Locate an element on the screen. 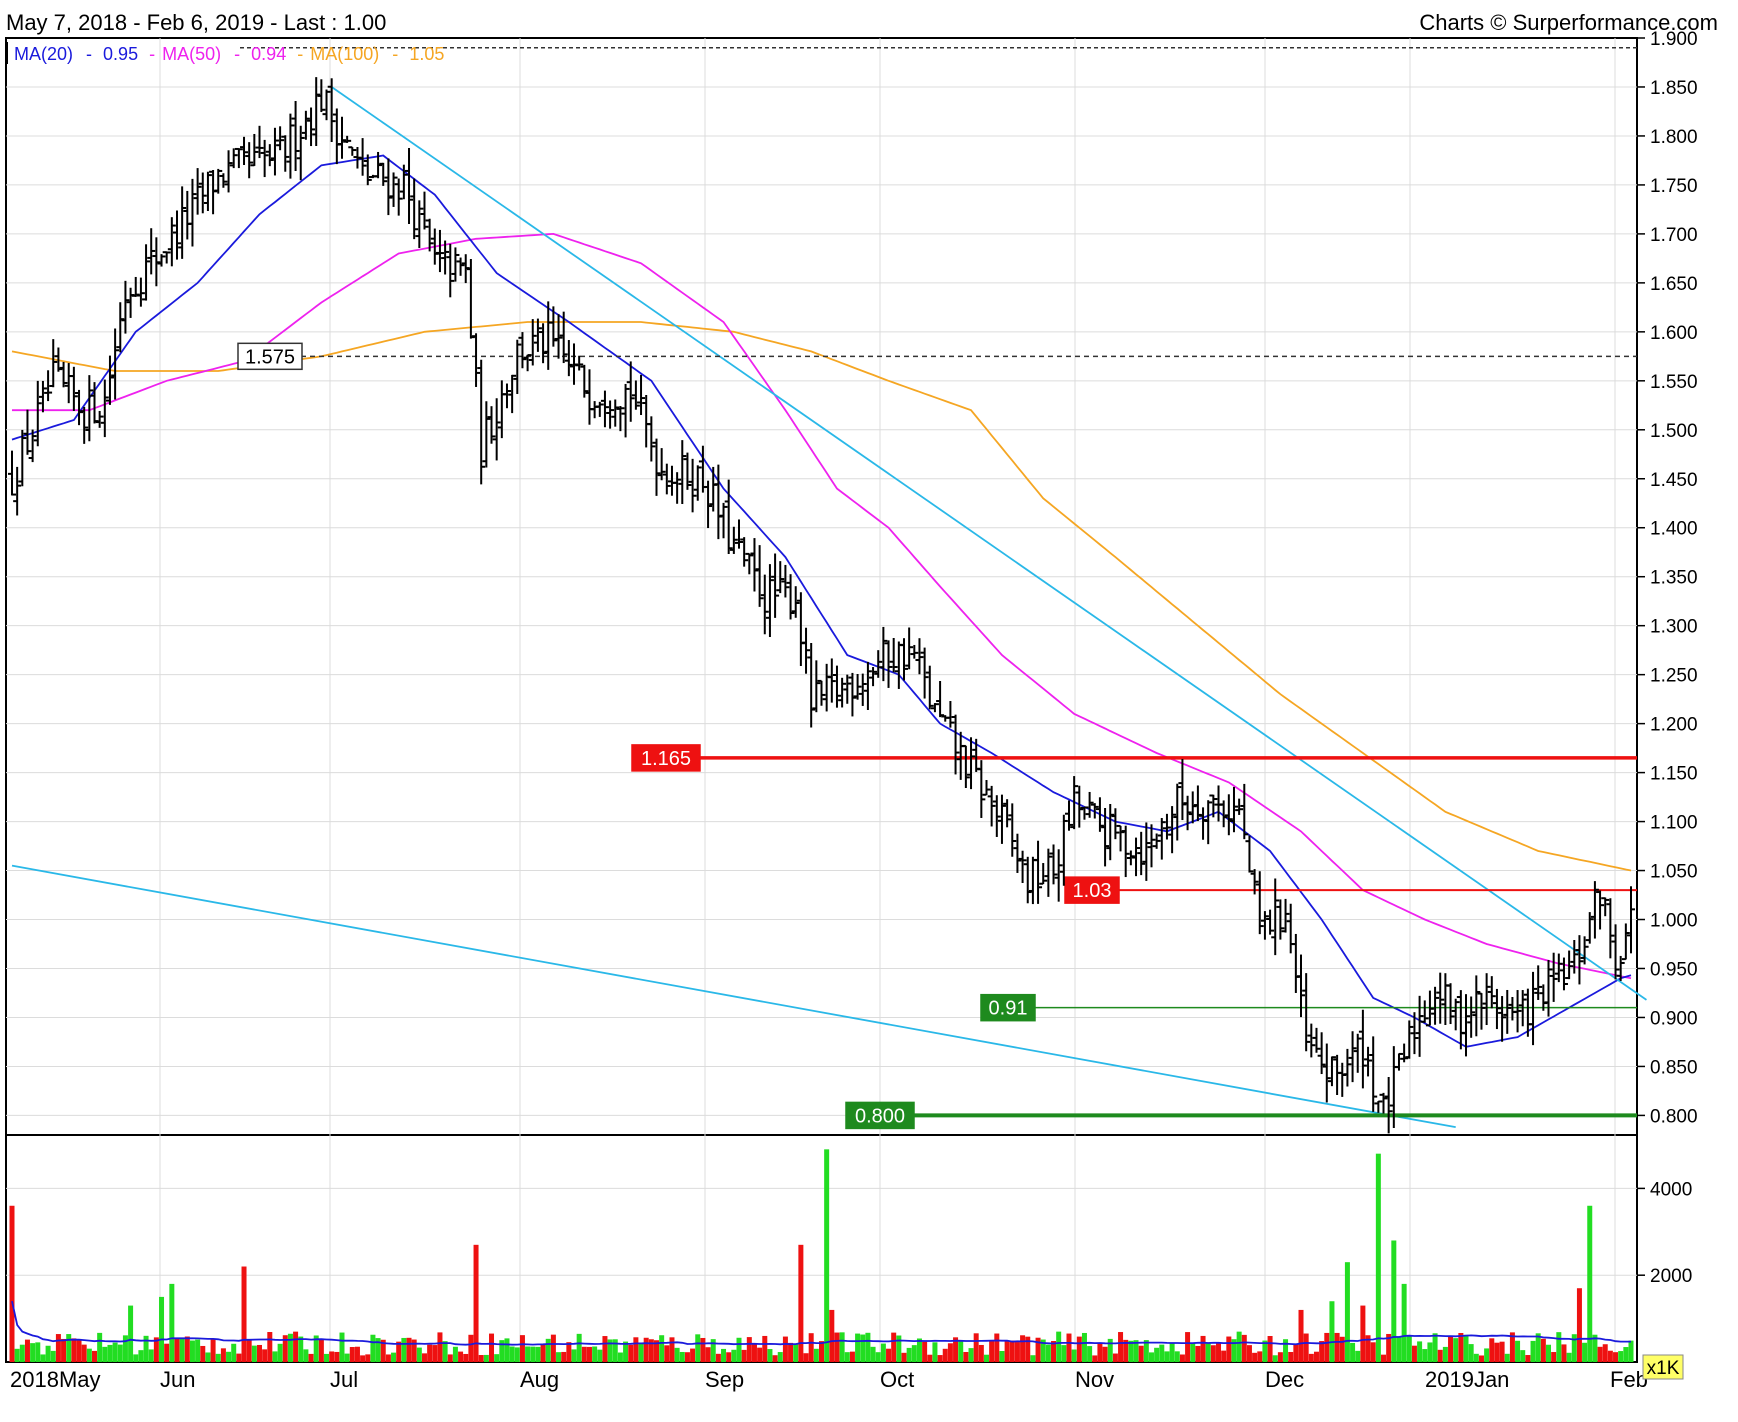  legend-sep: - is located at coordinates (237, 54).